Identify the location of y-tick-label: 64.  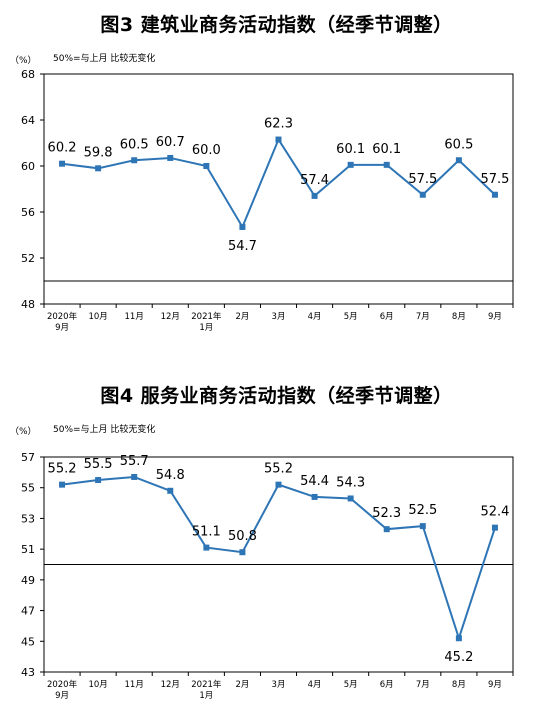
(28, 120).